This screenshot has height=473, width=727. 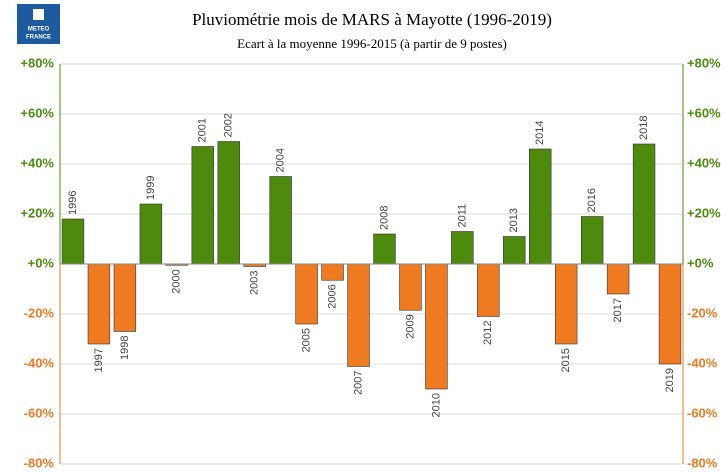 What do you see at coordinates (39, 30) in the screenshot?
I see `logo-text: METEO` at bounding box center [39, 30].